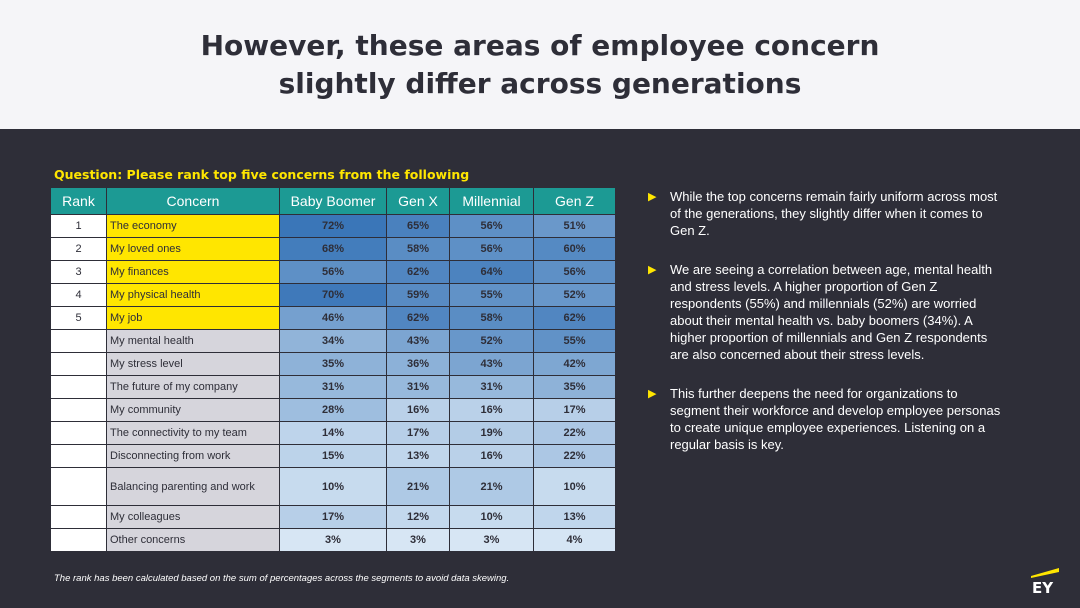 The height and width of the screenshot is (608, 1080). I want to click on table-row: My colleagues 17% 12% 10% 13%, so click(333, 517).